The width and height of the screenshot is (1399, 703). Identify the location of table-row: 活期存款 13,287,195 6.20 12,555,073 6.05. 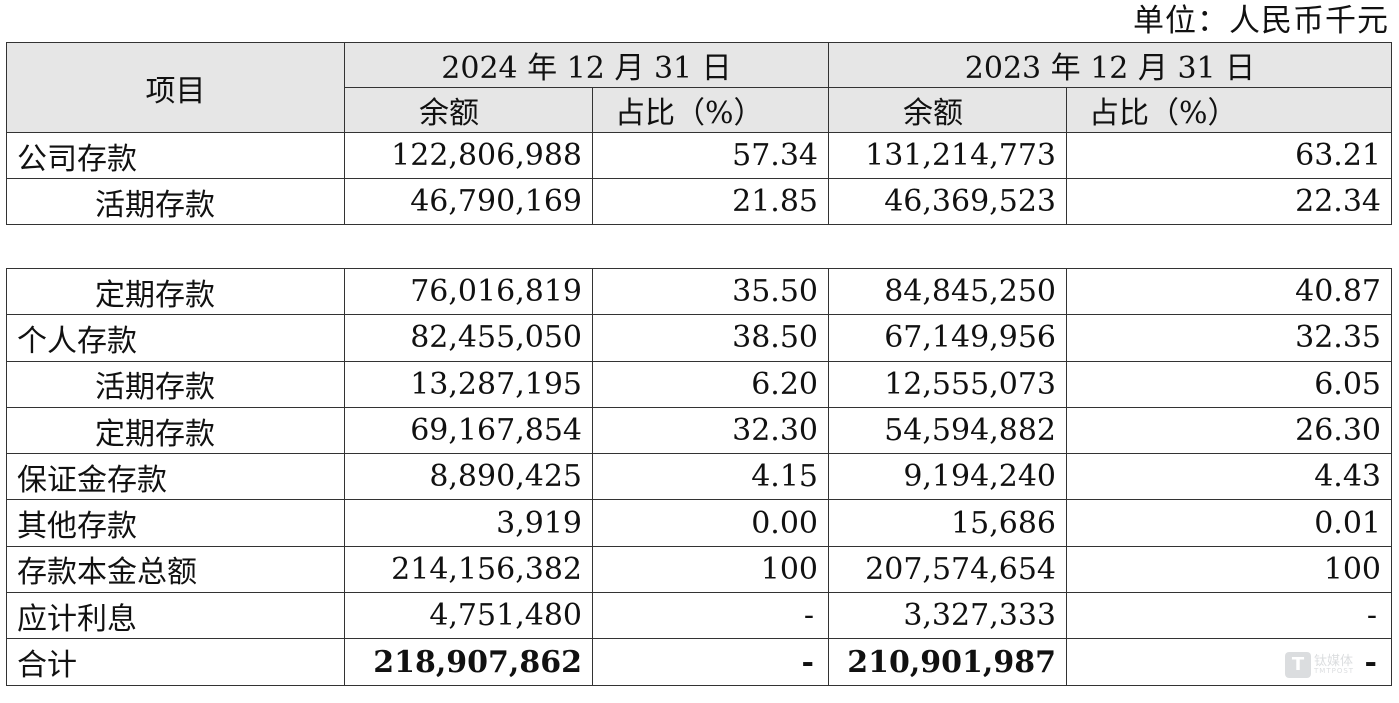
(699, 384).